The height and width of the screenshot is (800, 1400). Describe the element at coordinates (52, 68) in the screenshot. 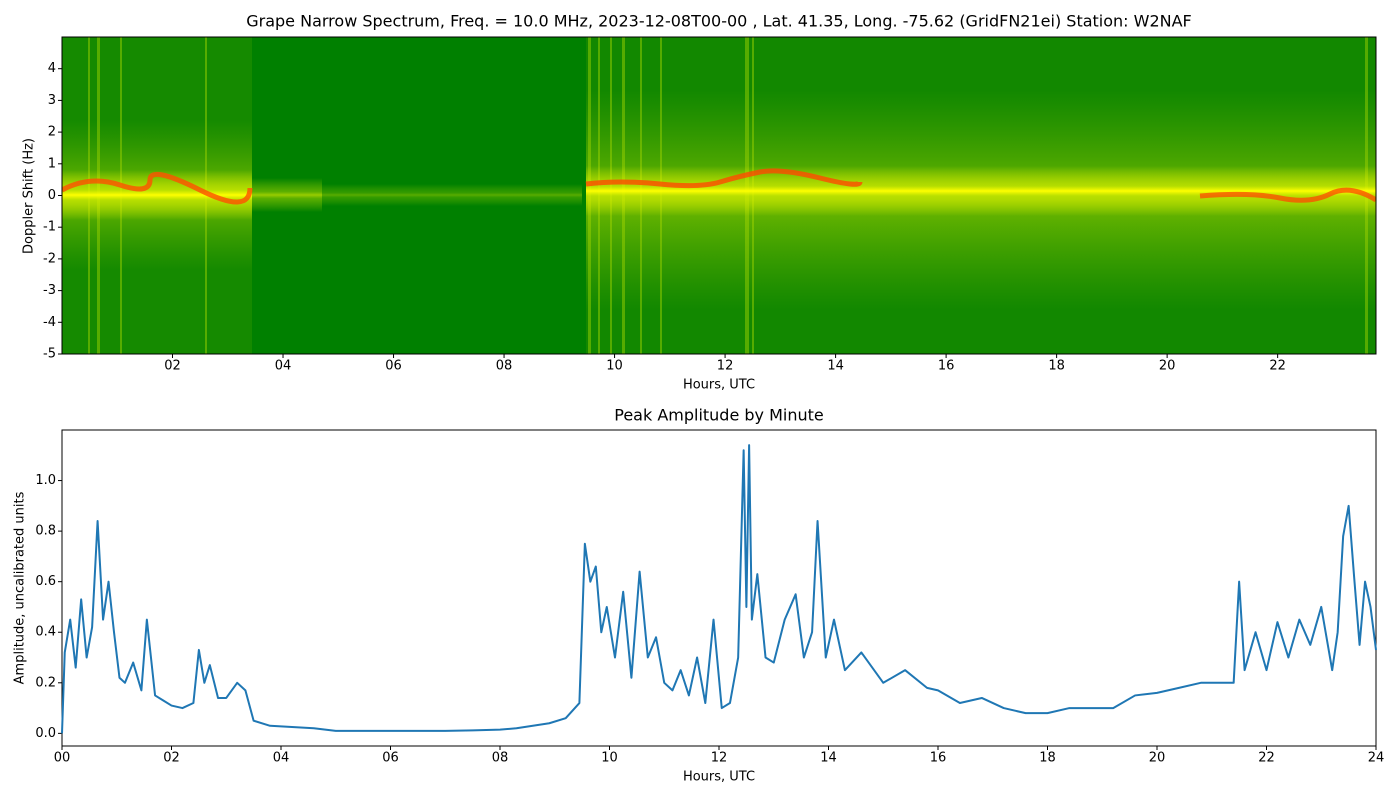

I see `y-tick-label: 4` at that location.